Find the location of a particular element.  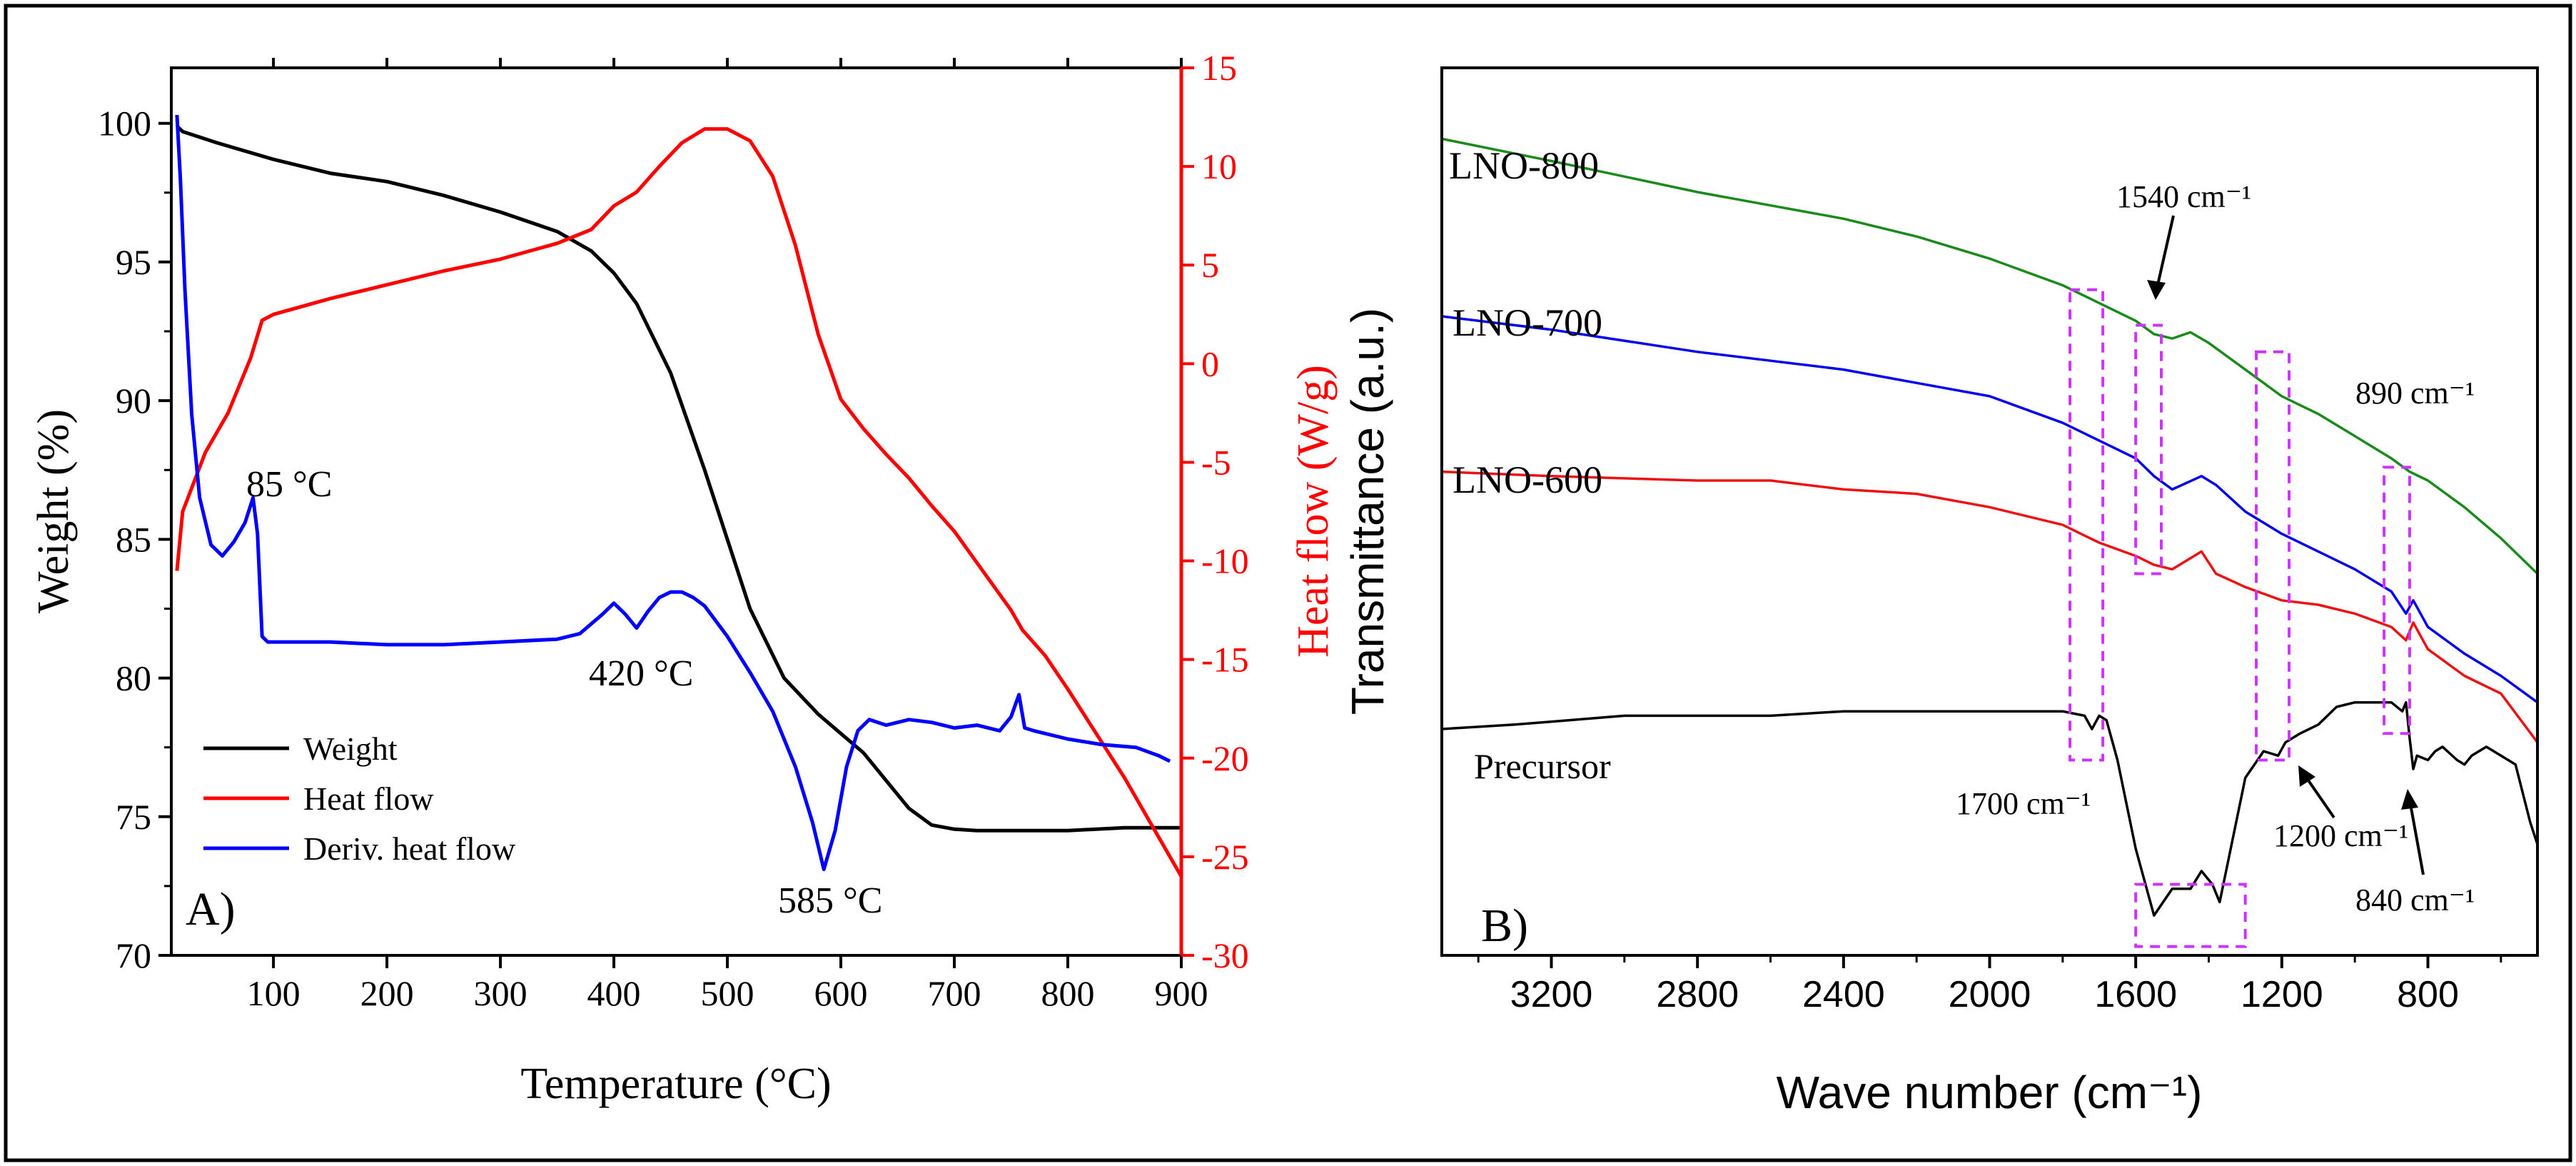

panel-a-y2-ticks: -30 -25 -20 -15 -10 -5 0 5 10 15 is located at coordinates (1214, 511).